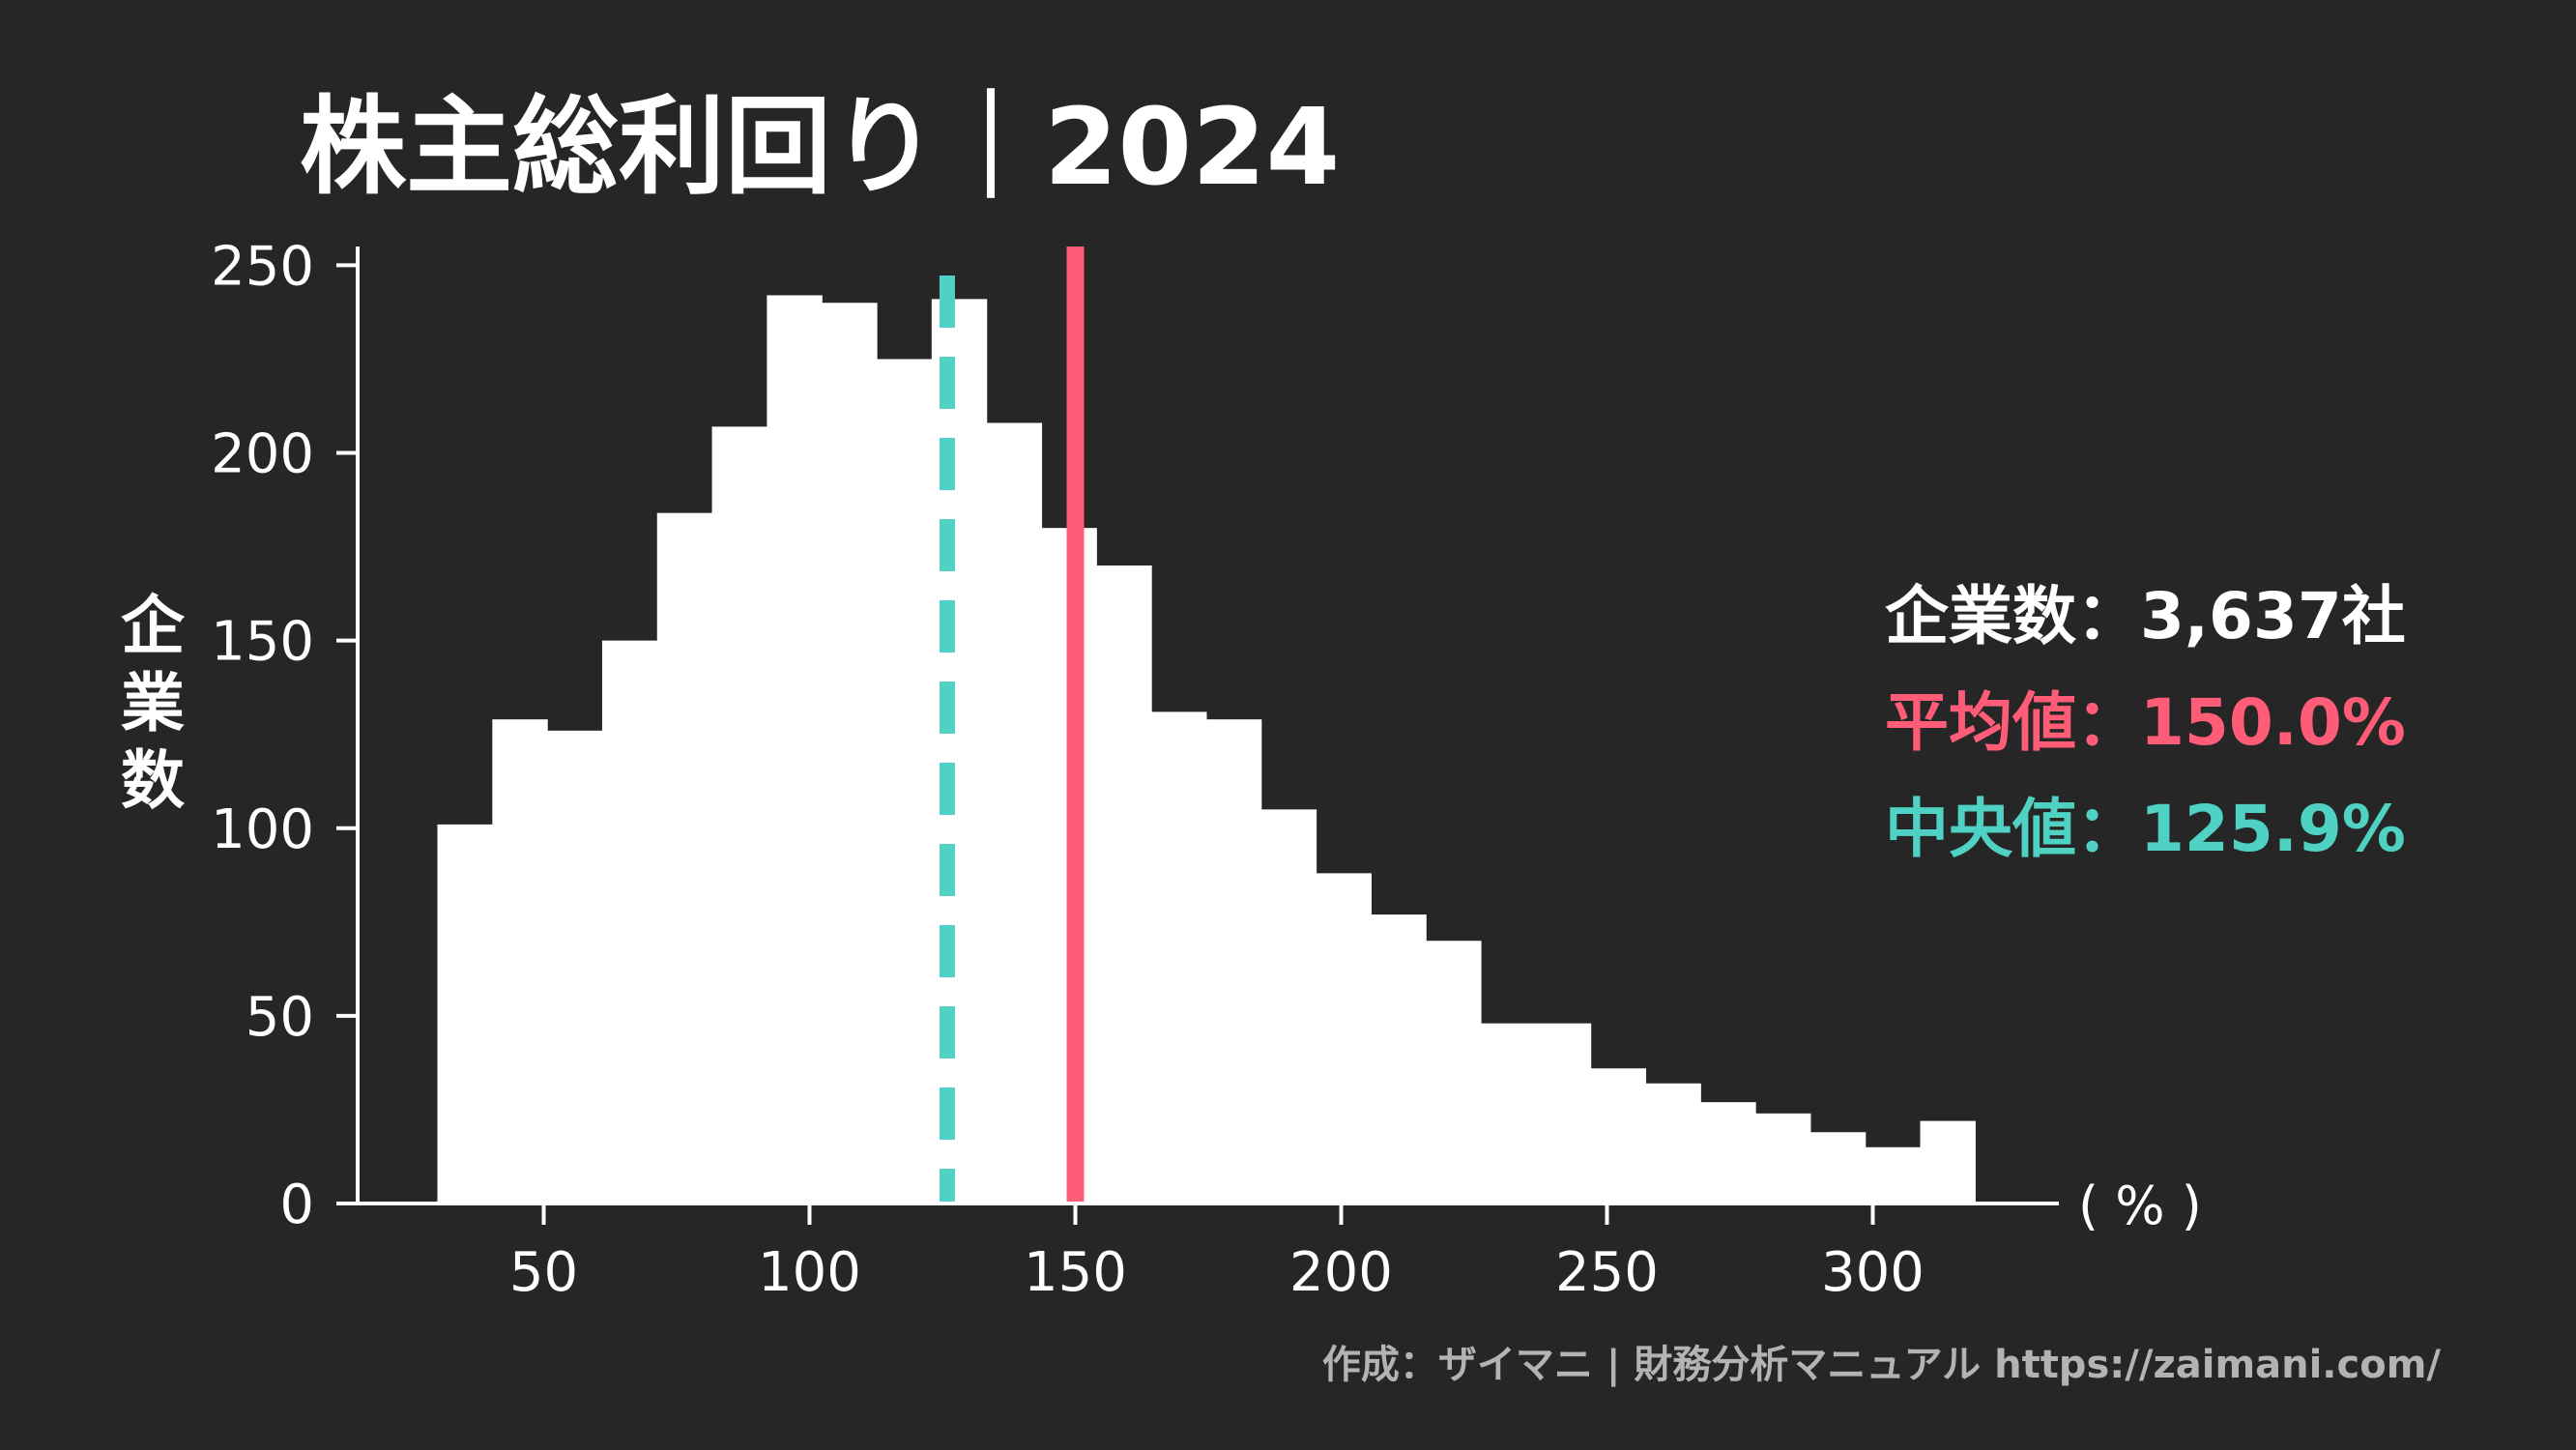  Describe the element at coordinates (809, 1272) in the screenshot. I see `x-tick-label: 100` at that location.